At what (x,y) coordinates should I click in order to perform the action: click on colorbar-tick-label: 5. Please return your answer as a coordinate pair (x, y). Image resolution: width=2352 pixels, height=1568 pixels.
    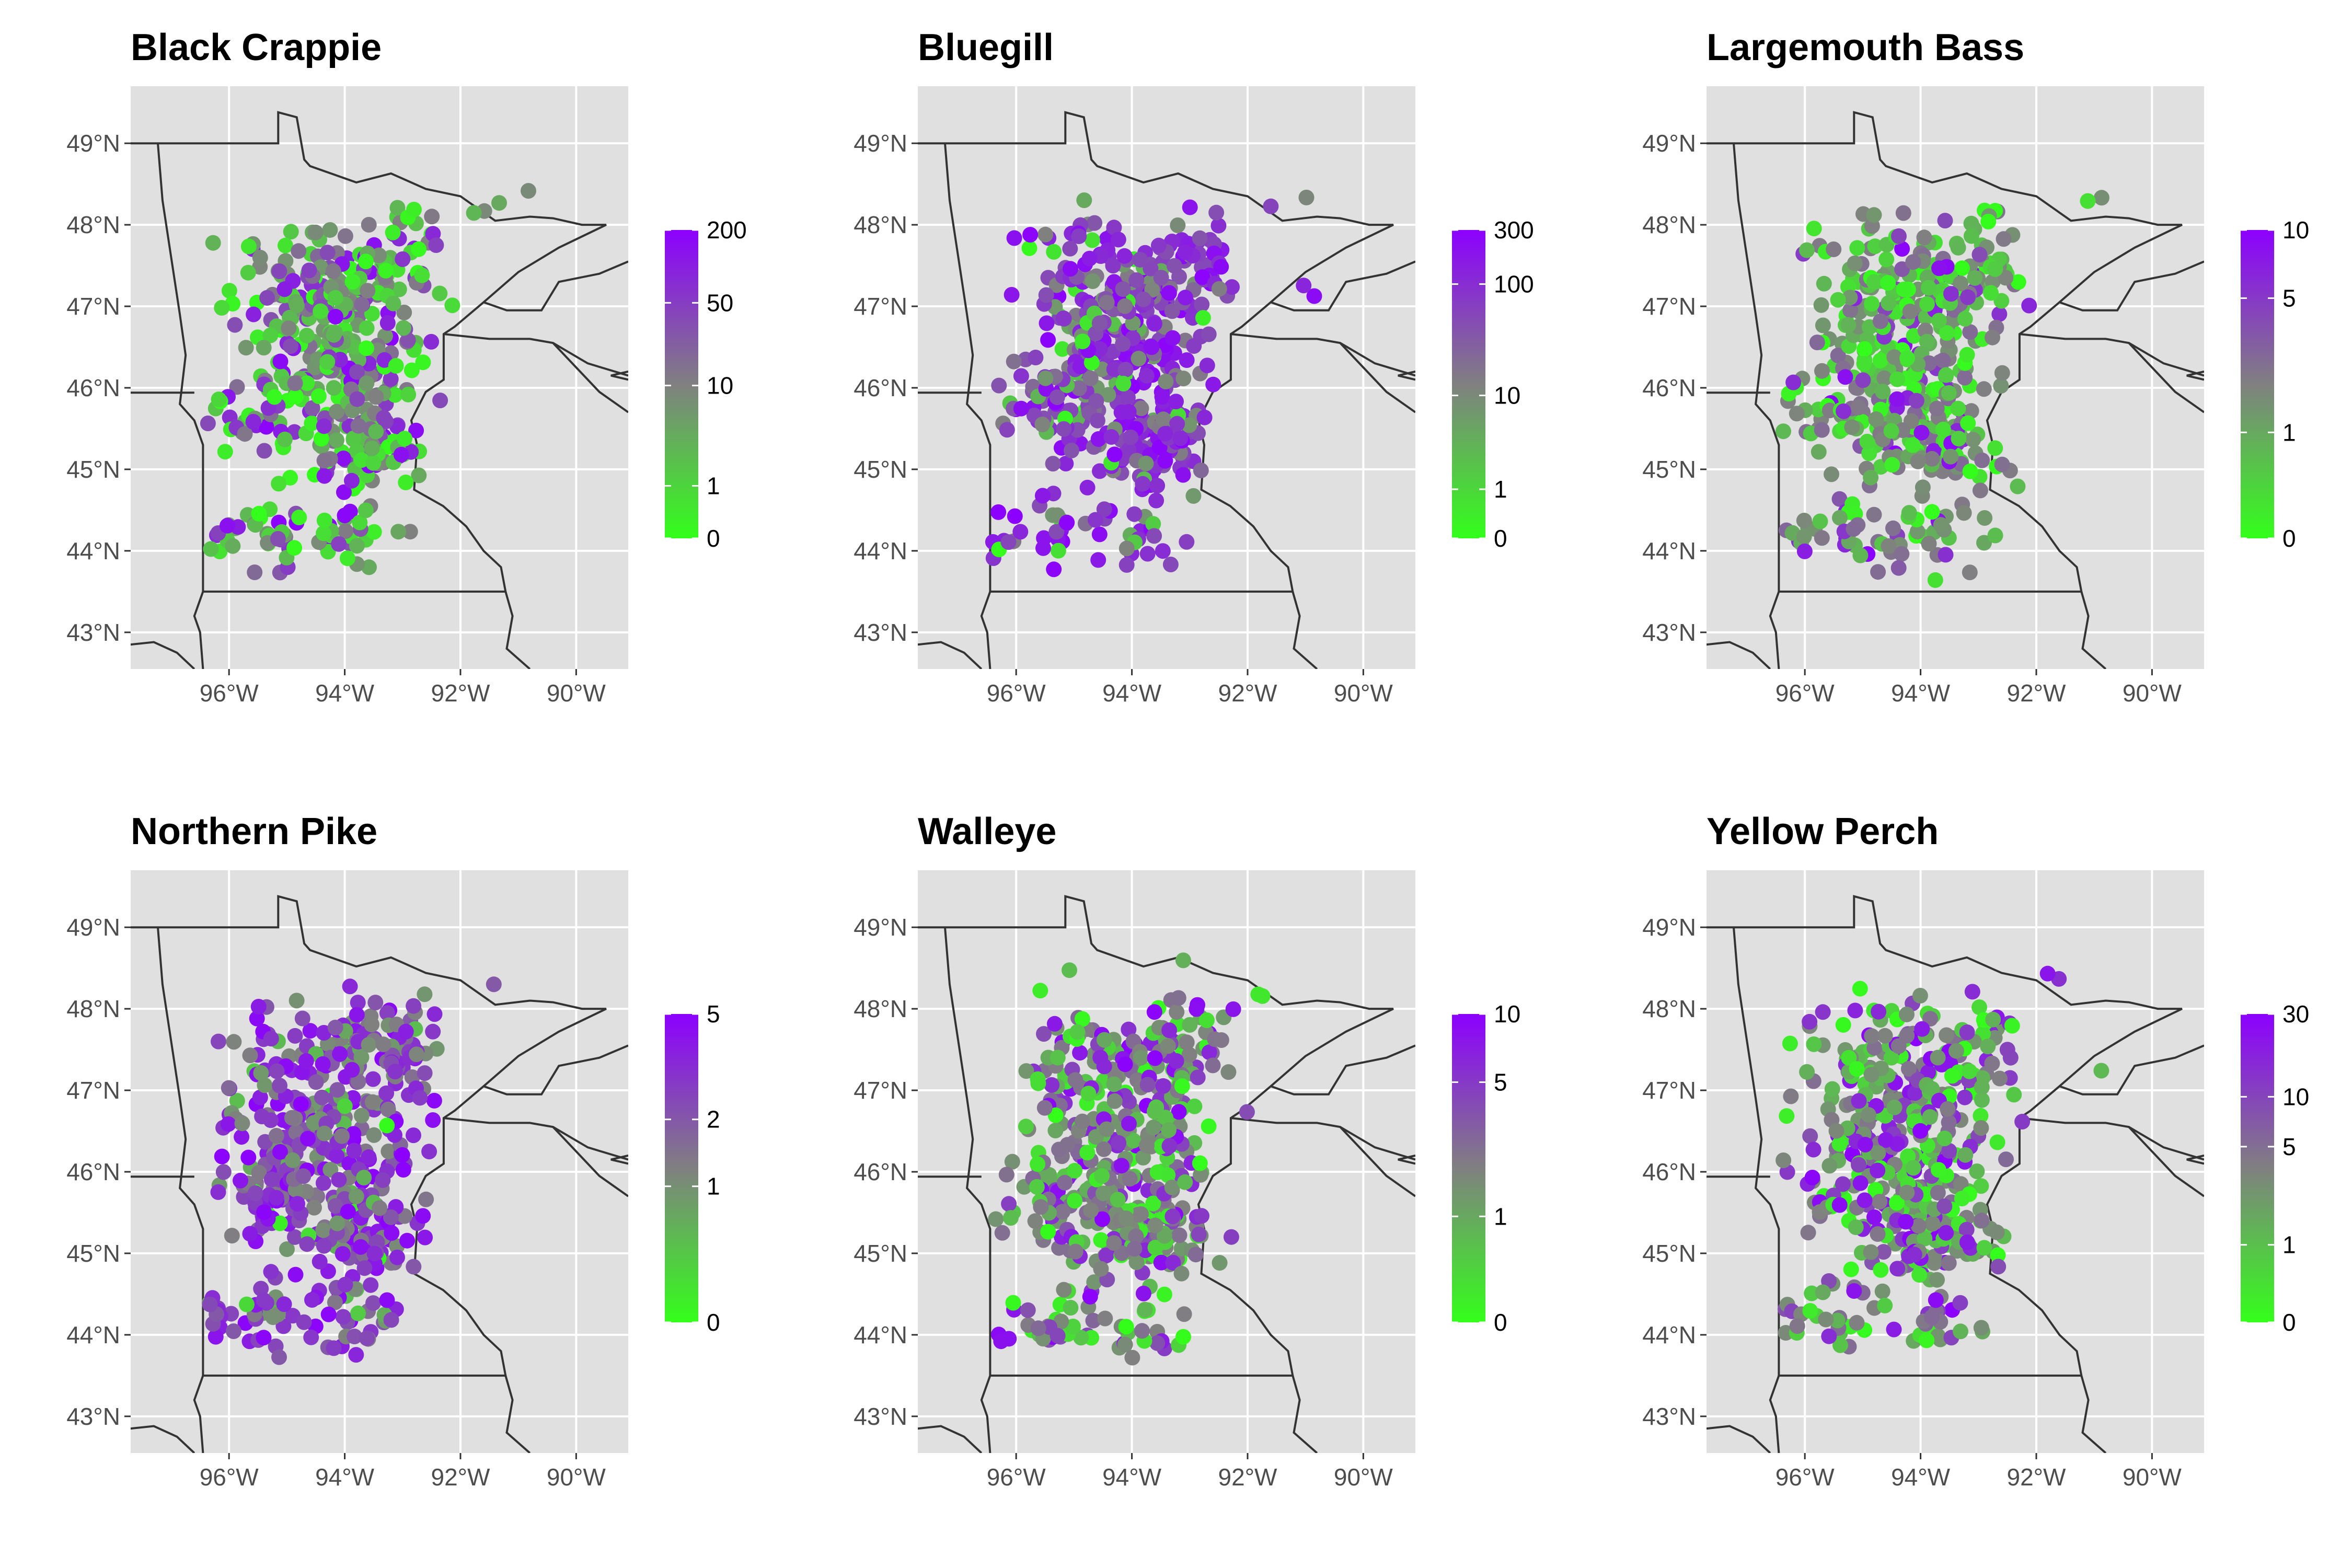
    Looking at the image, I should click on (2289, 1146).